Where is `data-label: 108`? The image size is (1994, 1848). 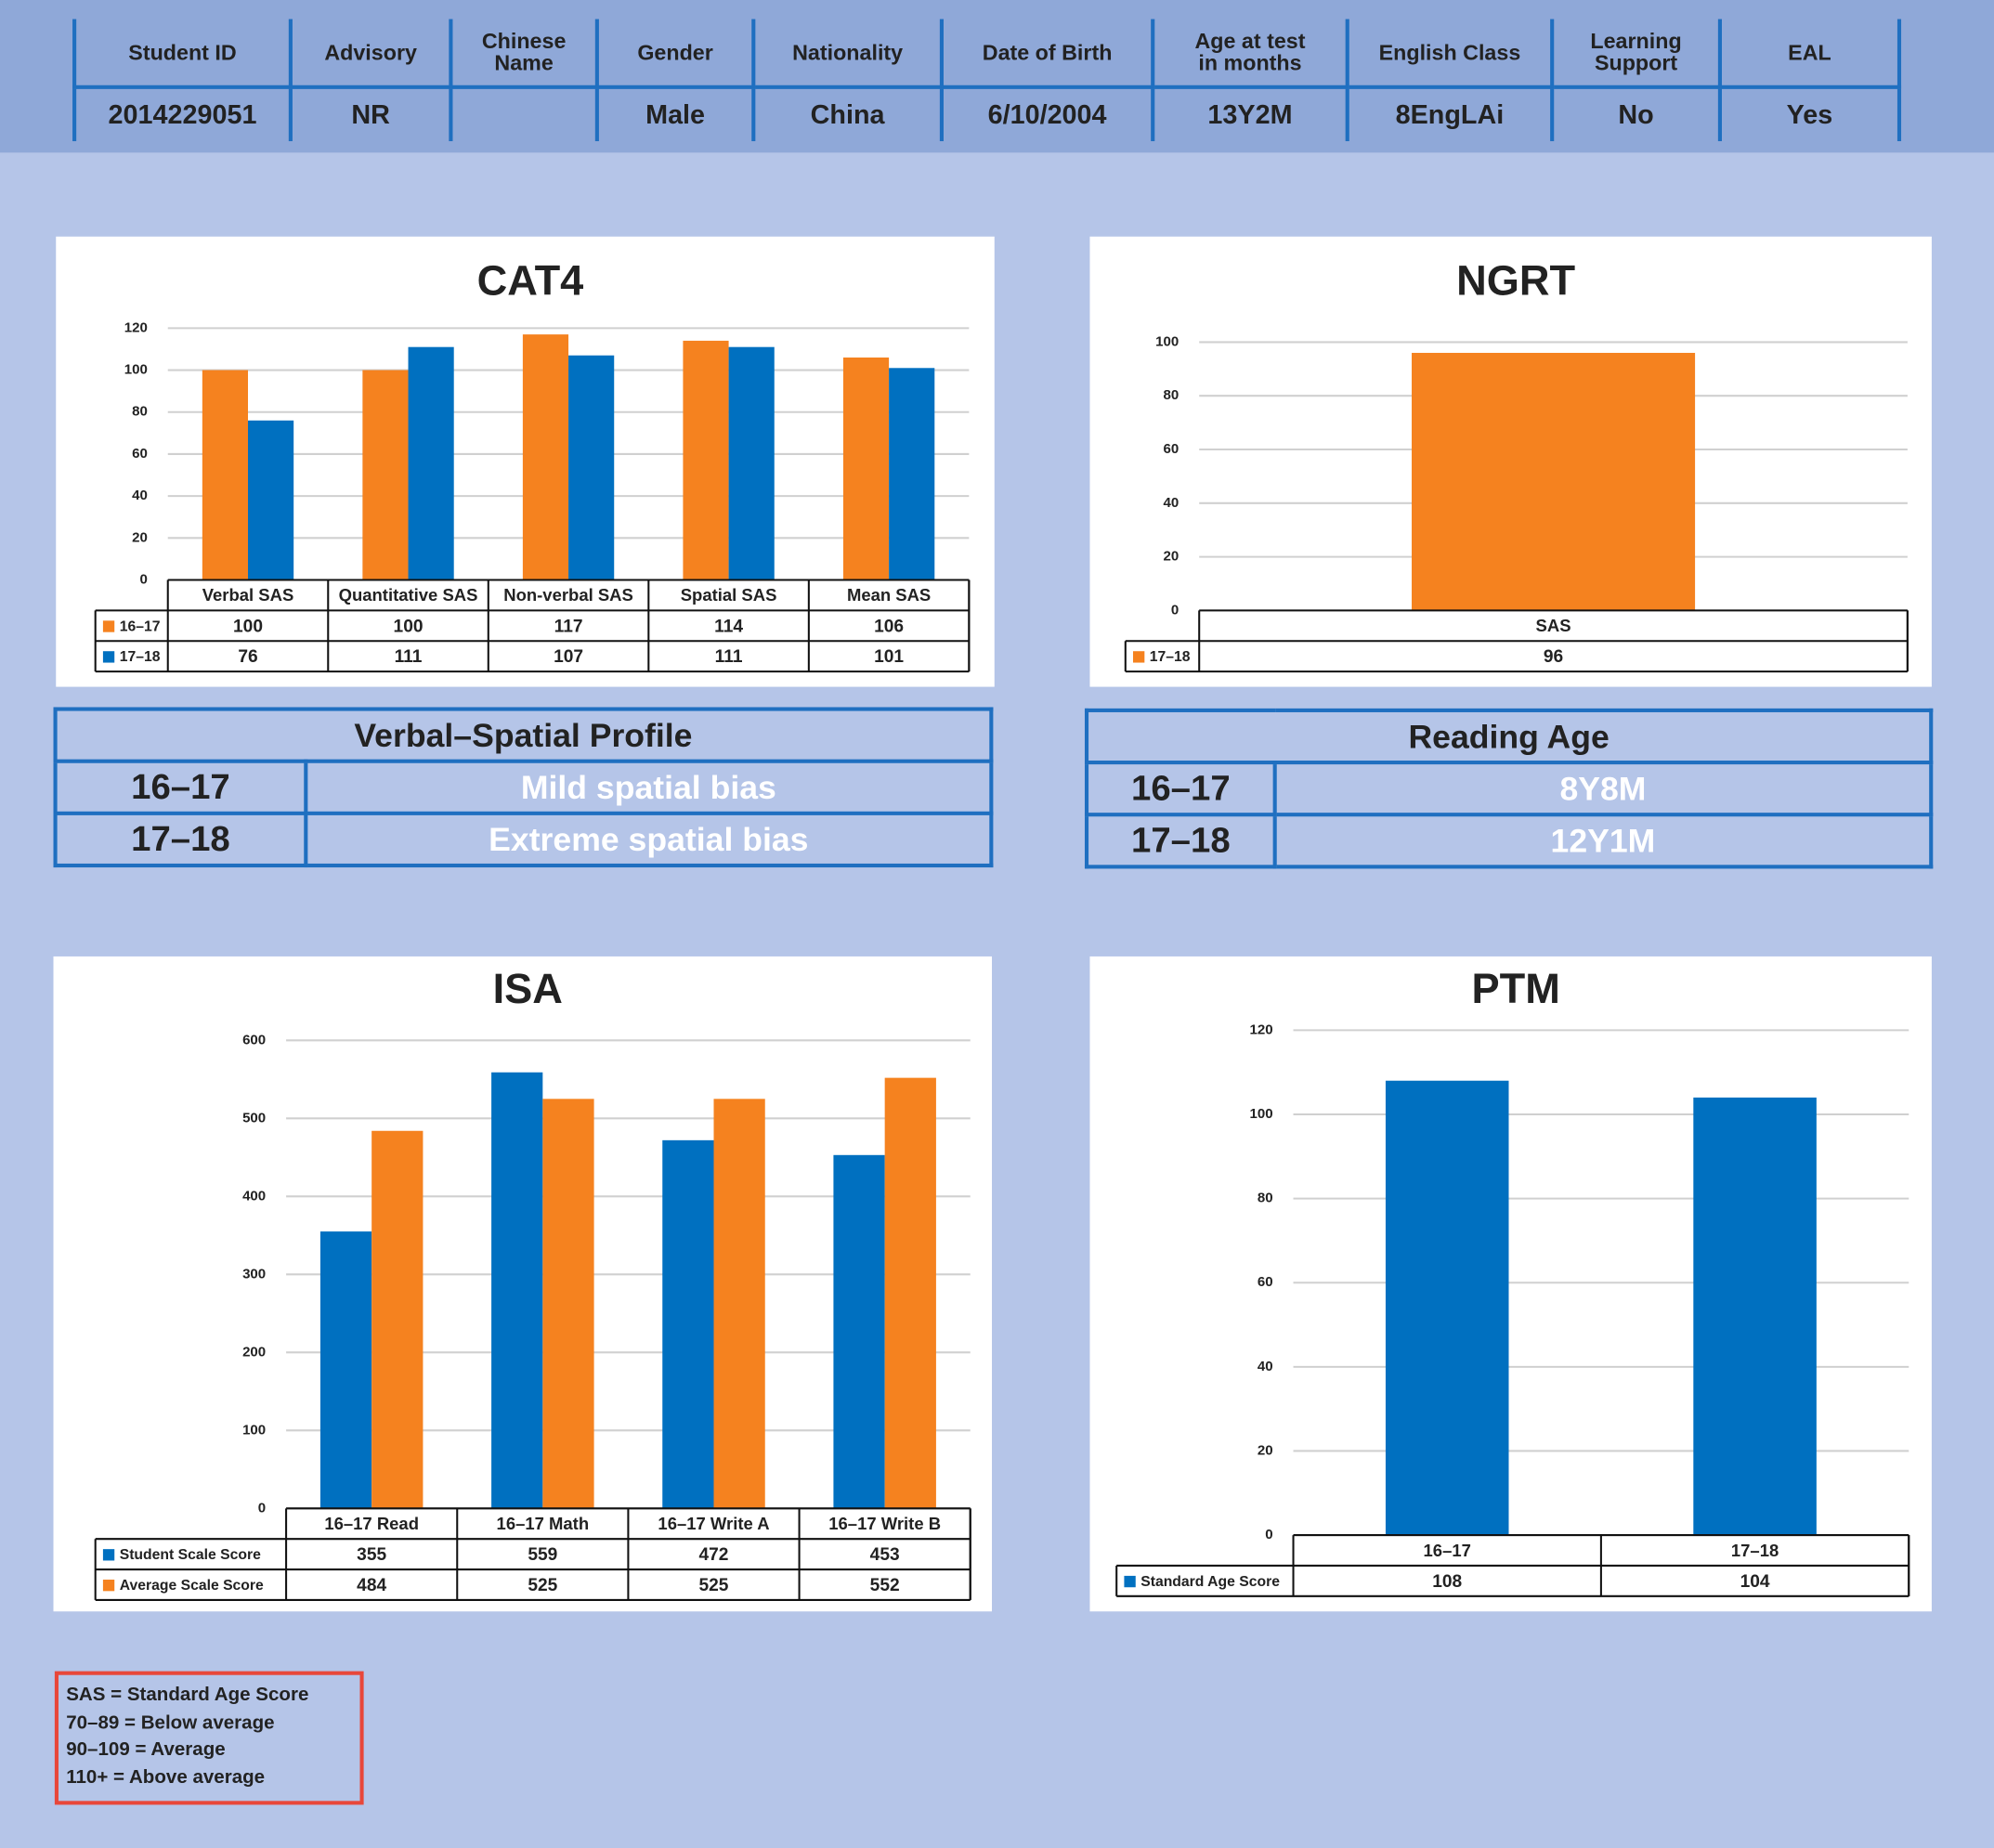
data-label: 108 is located at coordinates (1447, 1582).